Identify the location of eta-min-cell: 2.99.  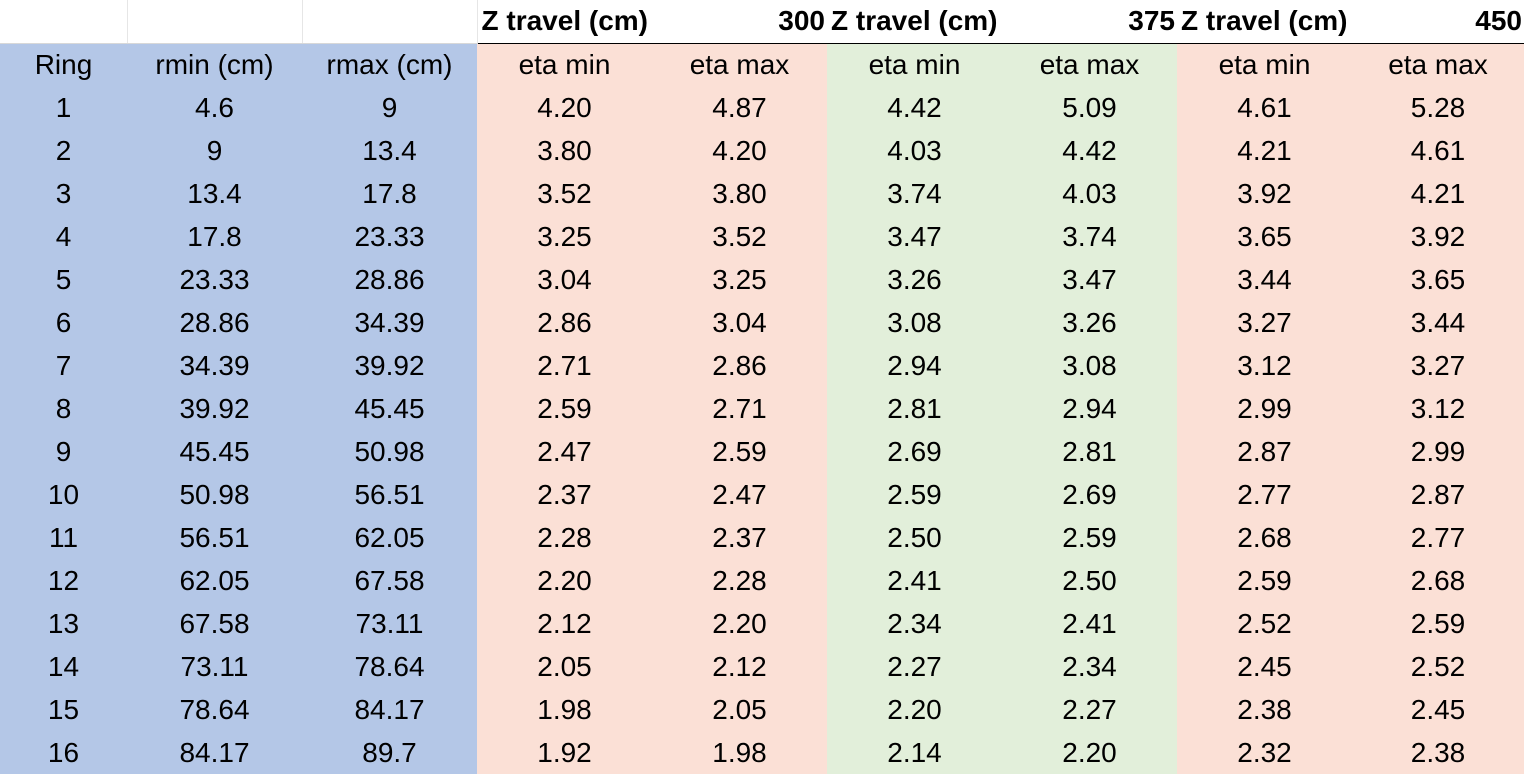
(1264, 408).